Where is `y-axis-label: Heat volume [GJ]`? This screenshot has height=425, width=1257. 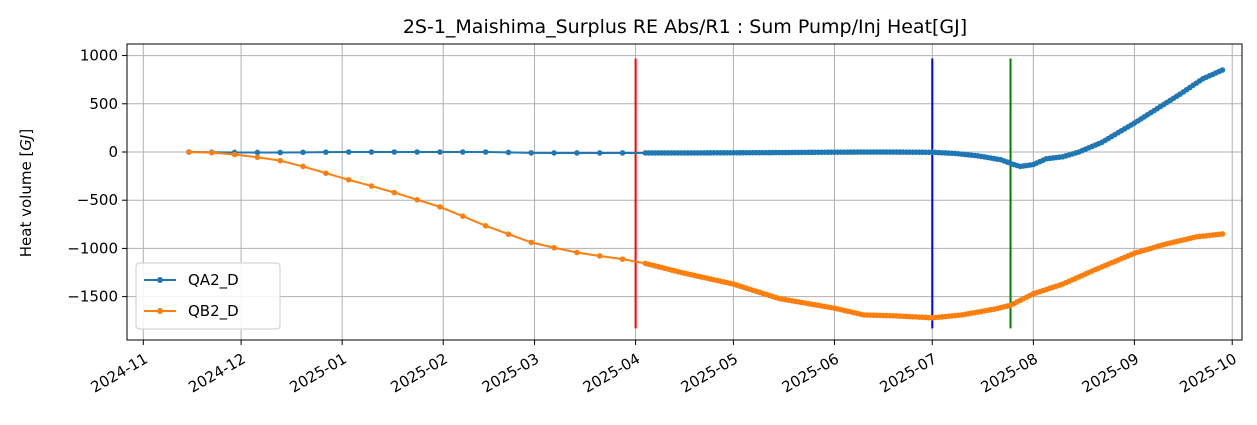
y-axis-label: Heat volume [GJ] is located at coordinates (26, 193).